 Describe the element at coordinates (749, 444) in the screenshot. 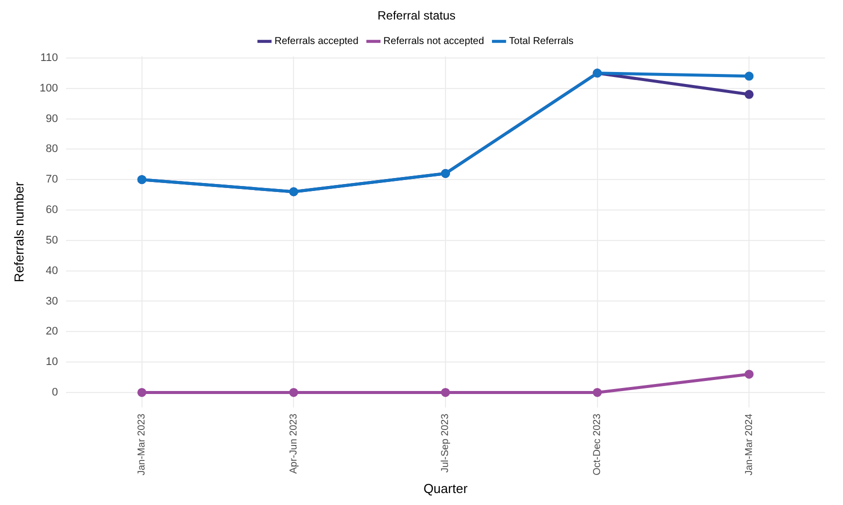

I see `x-tick-label: Jan-Mar 2024` at that location.